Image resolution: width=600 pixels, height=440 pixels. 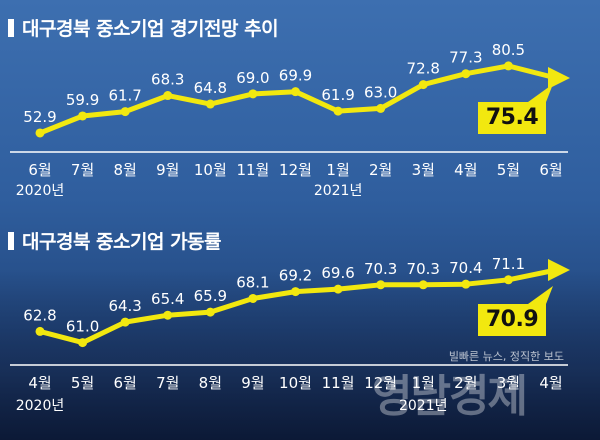 I want to click on chart1-forecast-box: 75.4, so click(x=512, y=118).